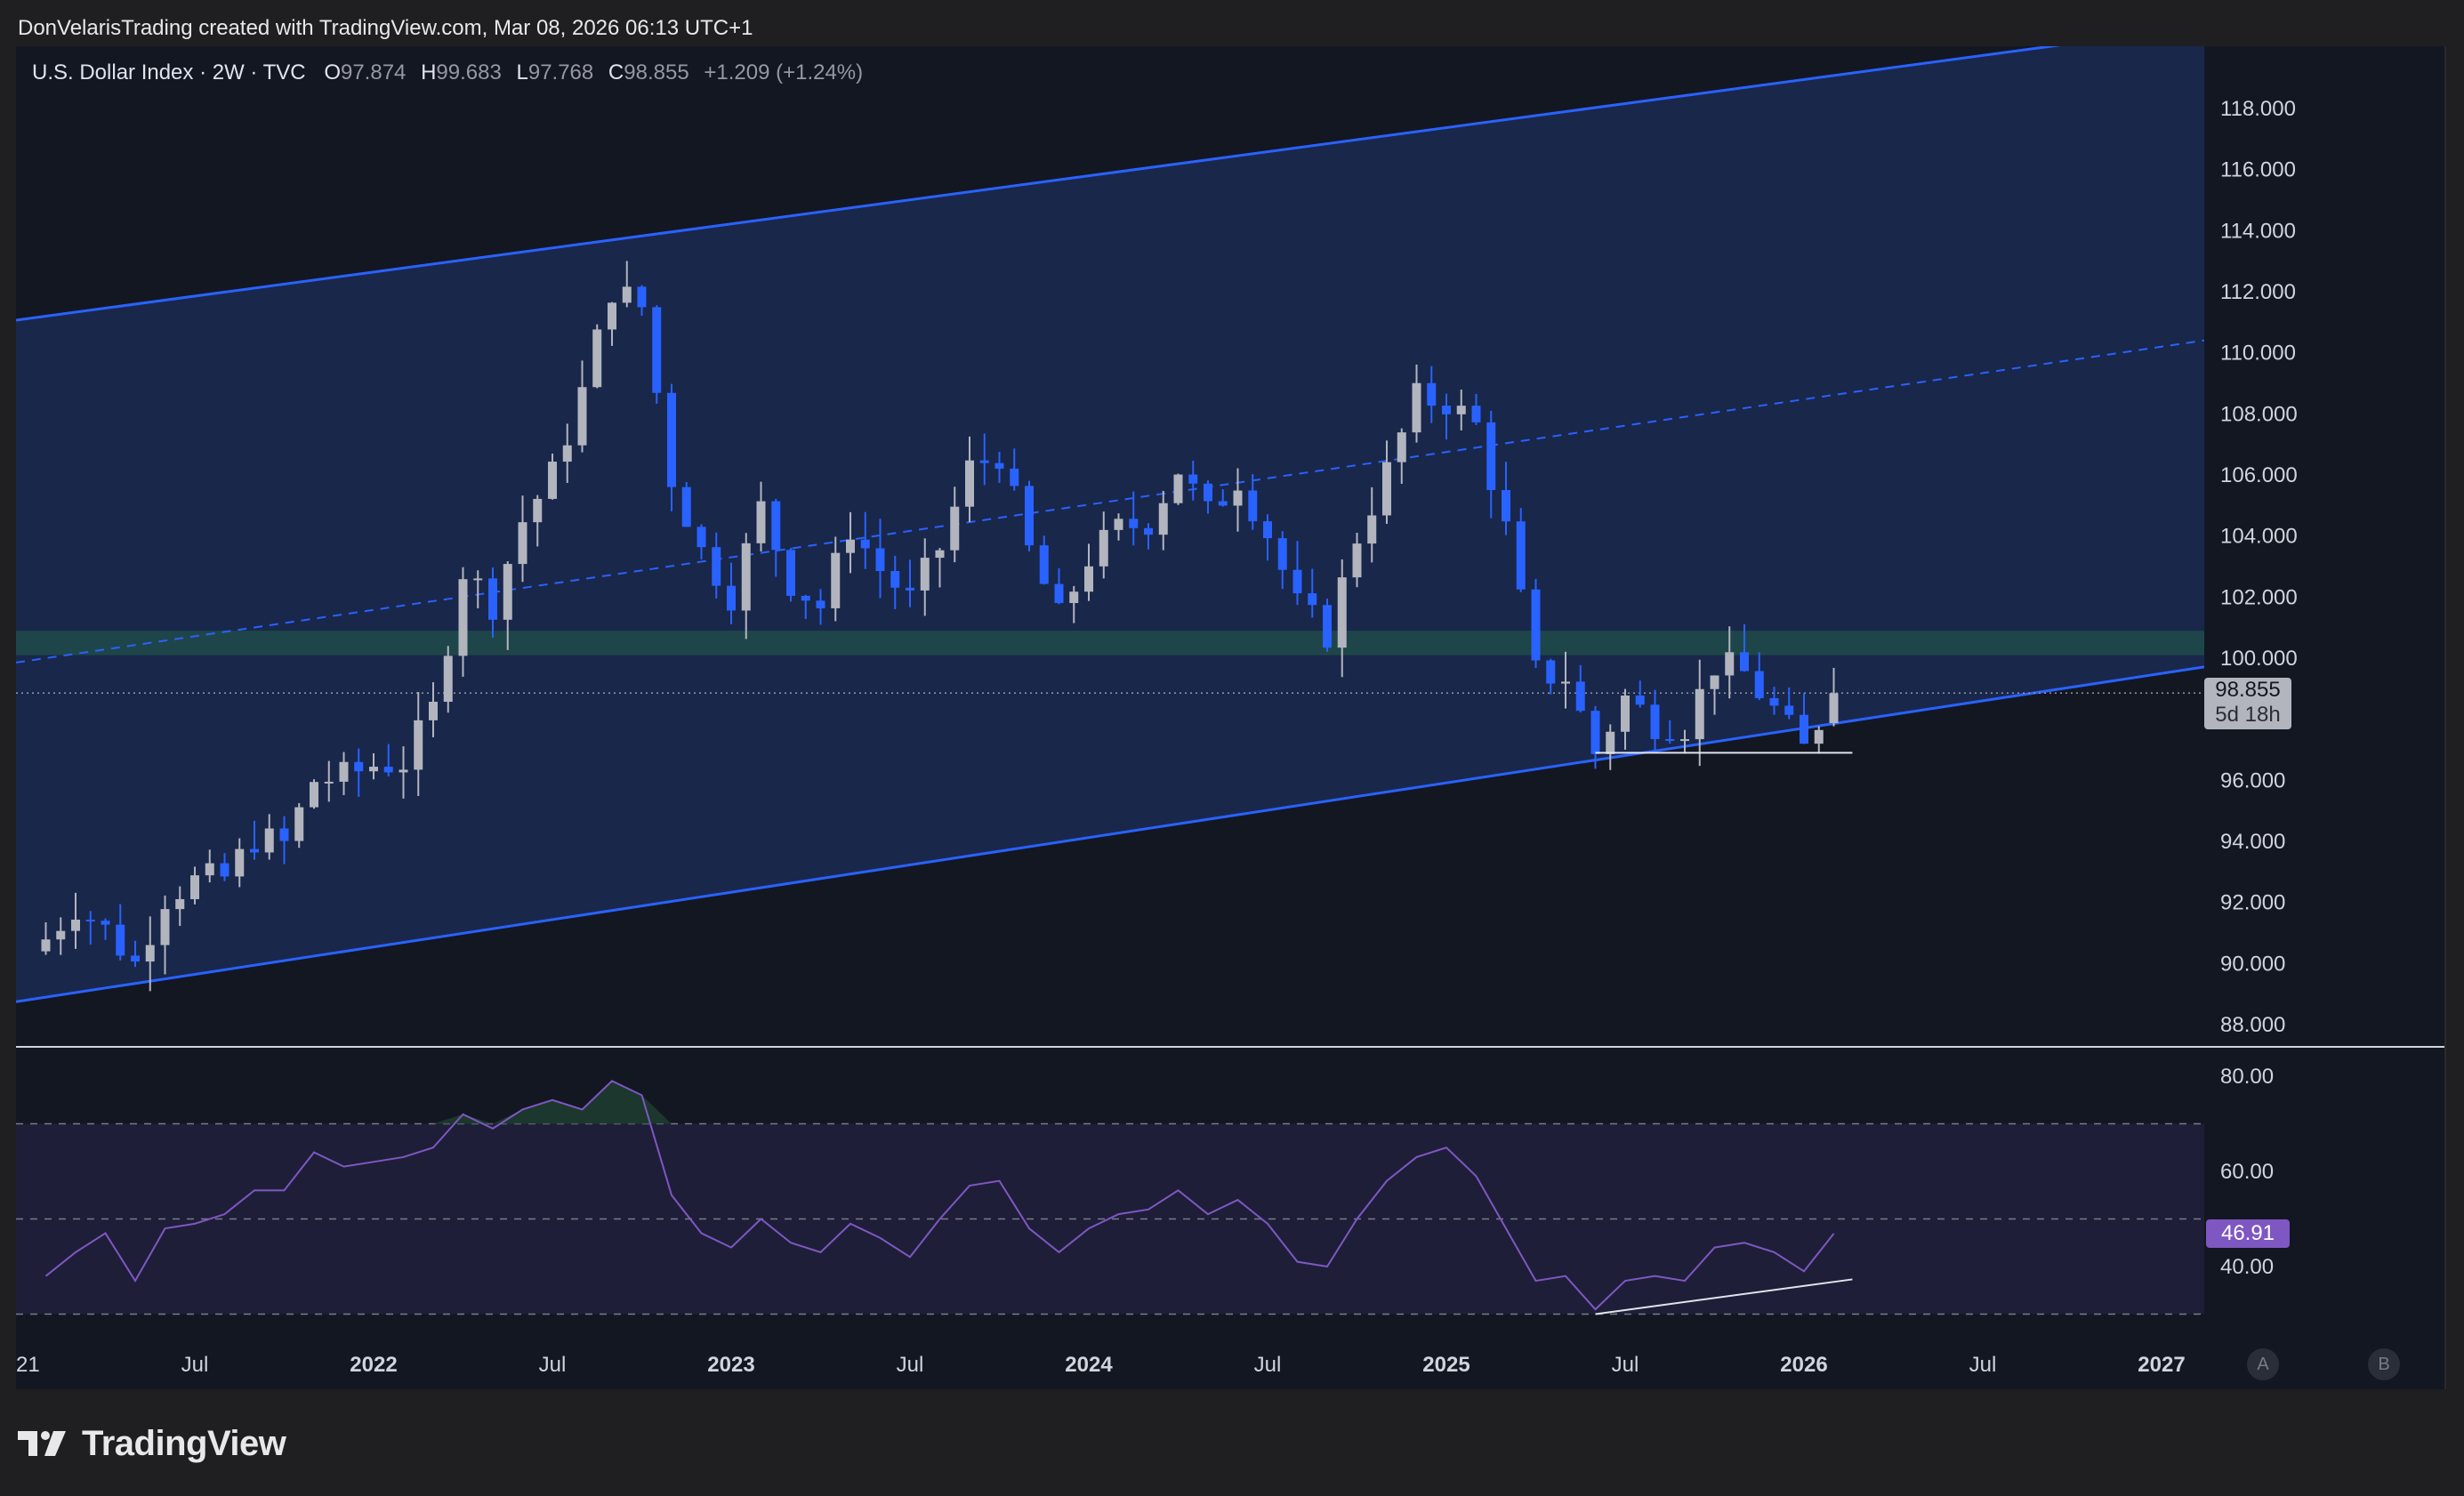  What do you see at coordinates (616, 72) in the screenshot?
I see `close-label: C` at bounding box center [616, 72].